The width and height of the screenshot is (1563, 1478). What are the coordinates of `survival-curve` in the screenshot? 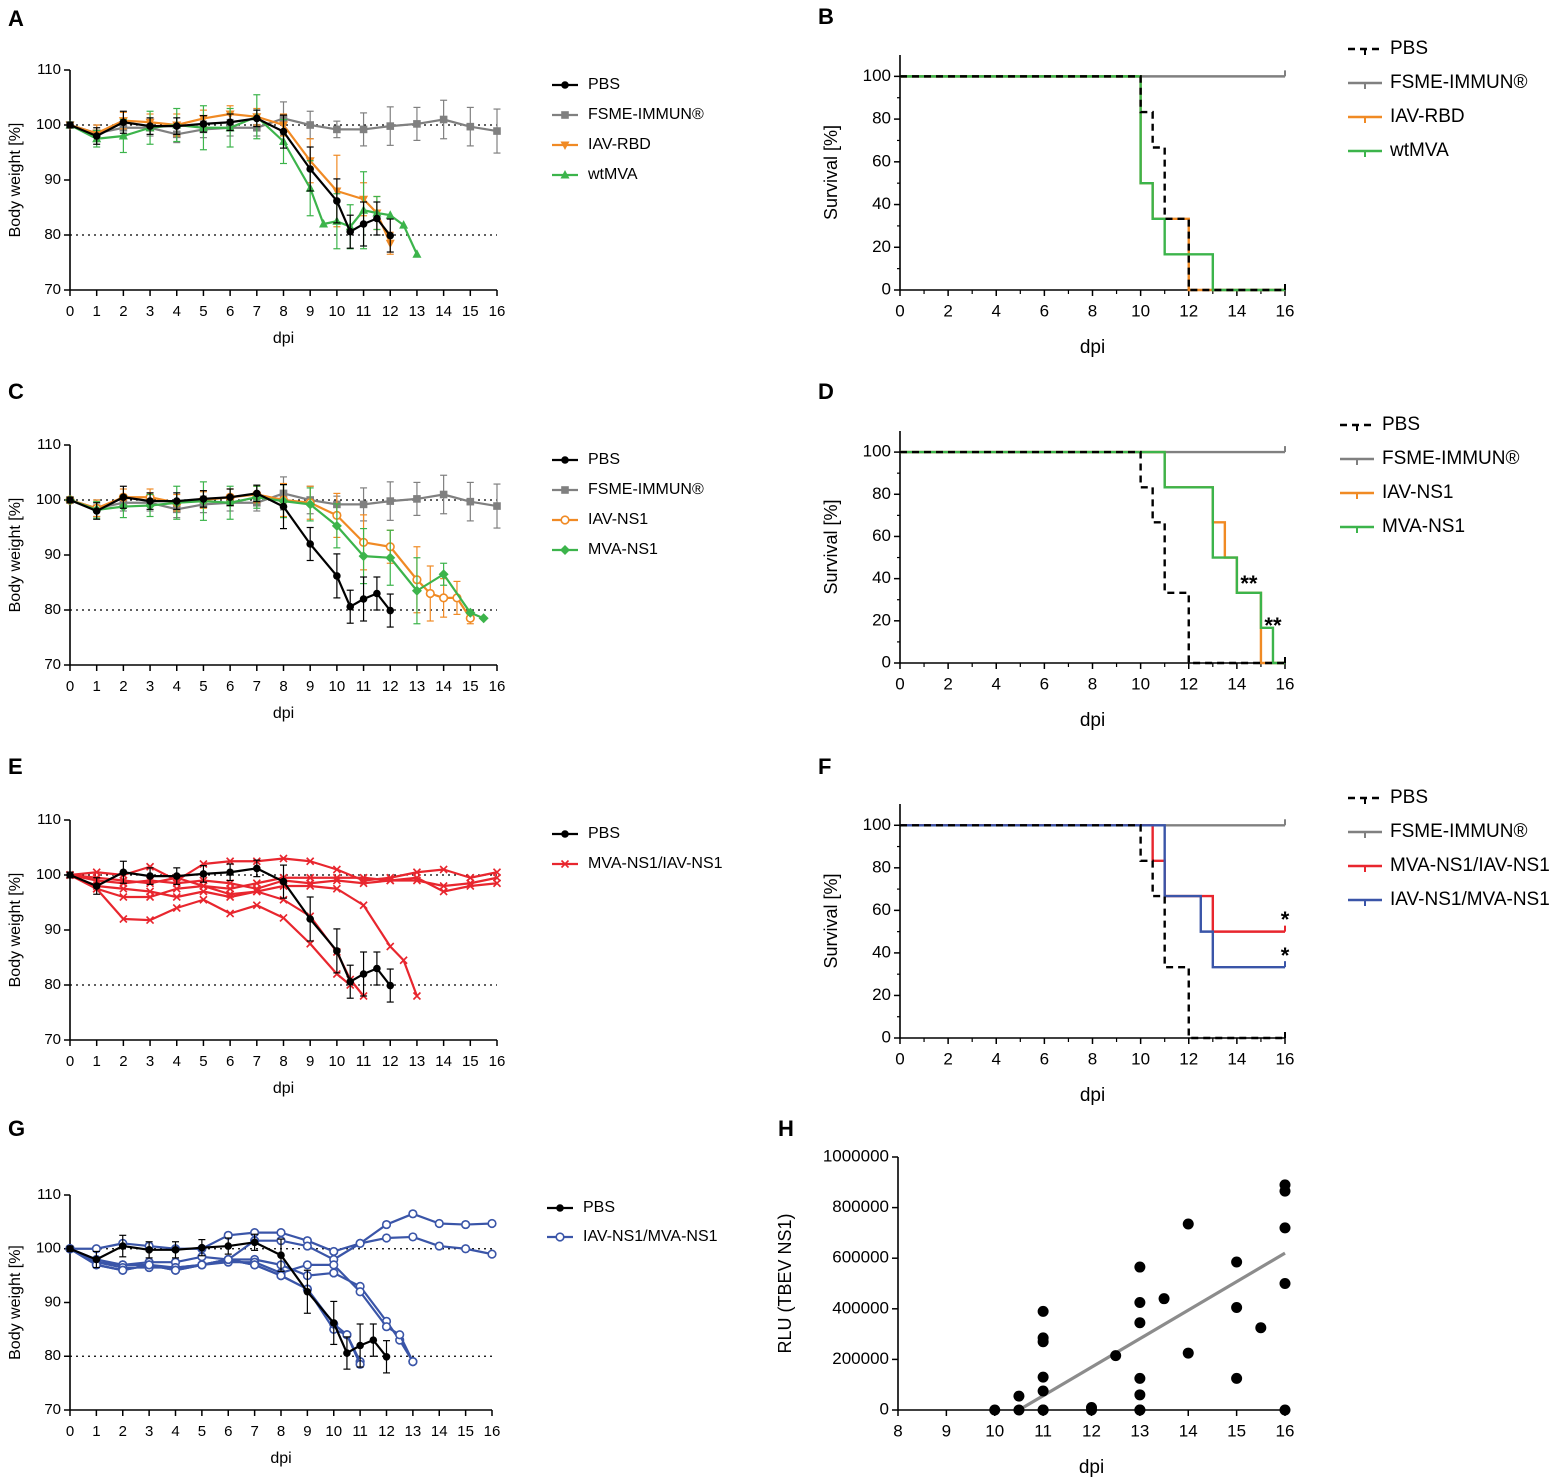 It's located at (1092, 183).